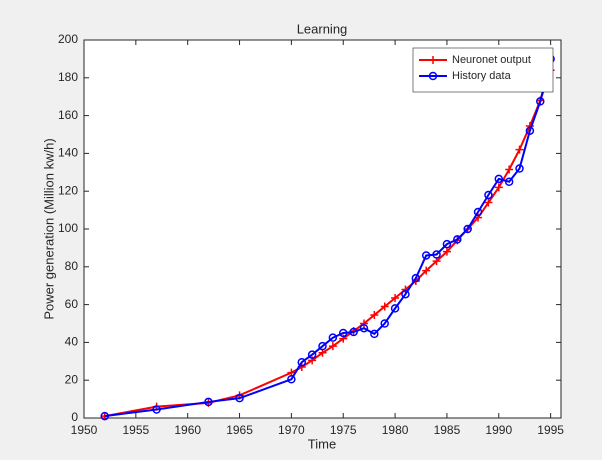 Image resolution: width=602 pixels, height=460 pixels. What do you see at coordinates (74, 417) in the screenshot?
I see `y-tick-label: 0` at bounding box center [74, 417].